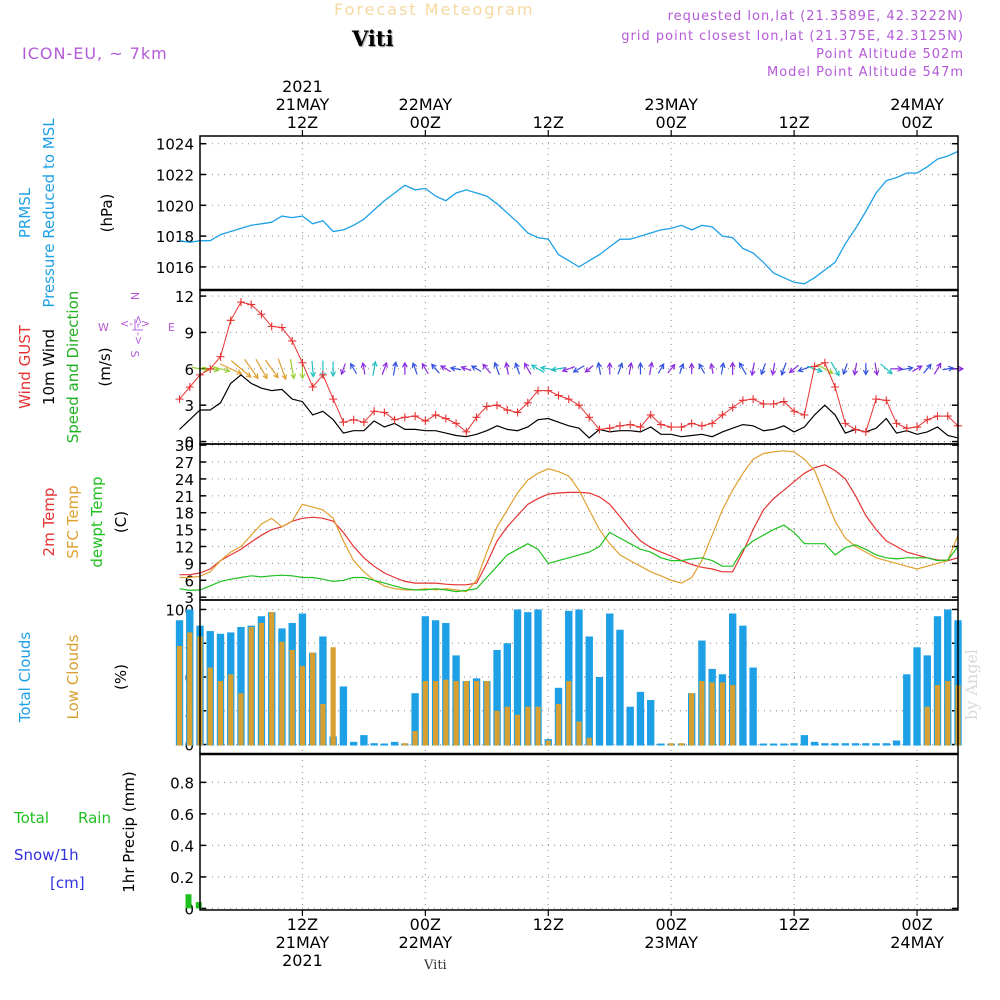 The width and height of the screenshot is (1000, 1000). What do you see at coordinates (73, 676) in the screenshot?
I see `panel-label: Low Clouds` at bounding box center [73, 676].